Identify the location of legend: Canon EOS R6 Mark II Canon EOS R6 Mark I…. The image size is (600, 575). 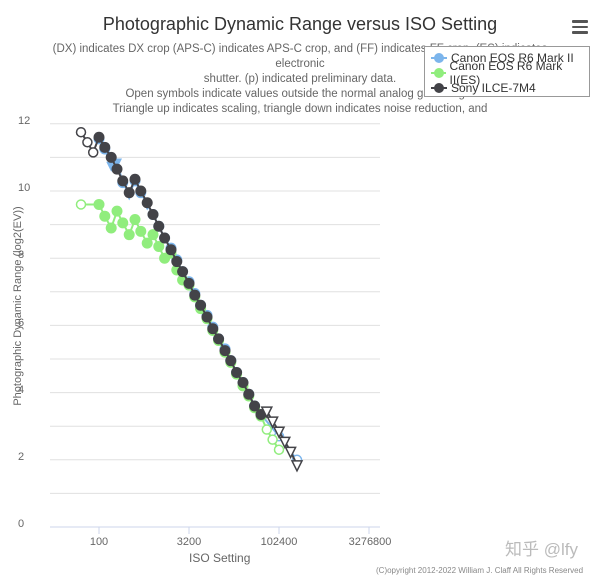
(507, 71).